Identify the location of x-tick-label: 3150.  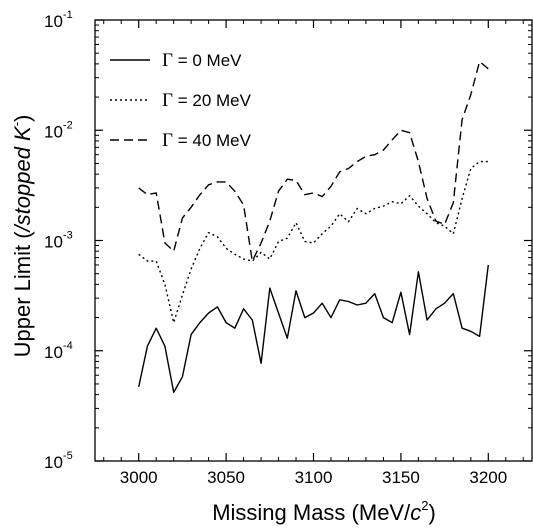
(401, 477).